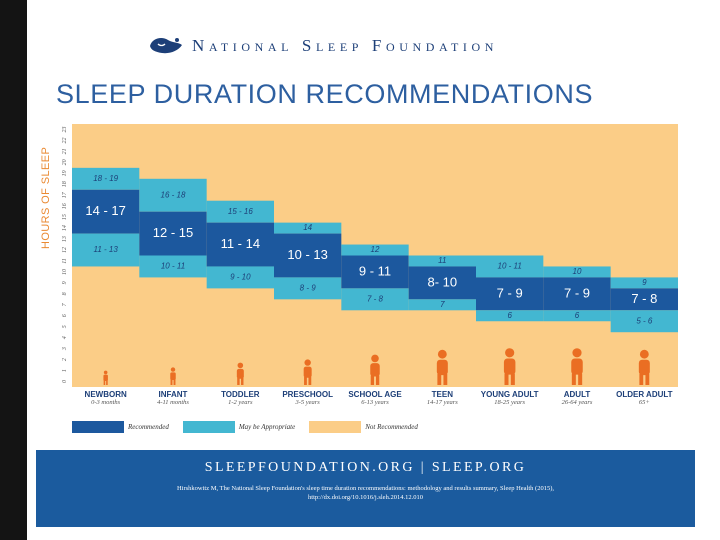 This screenshot has width=720, height=540. Describe the element at coordinates (65, 206) in the screenshot. I see `y-tick-label: 16` at that location.